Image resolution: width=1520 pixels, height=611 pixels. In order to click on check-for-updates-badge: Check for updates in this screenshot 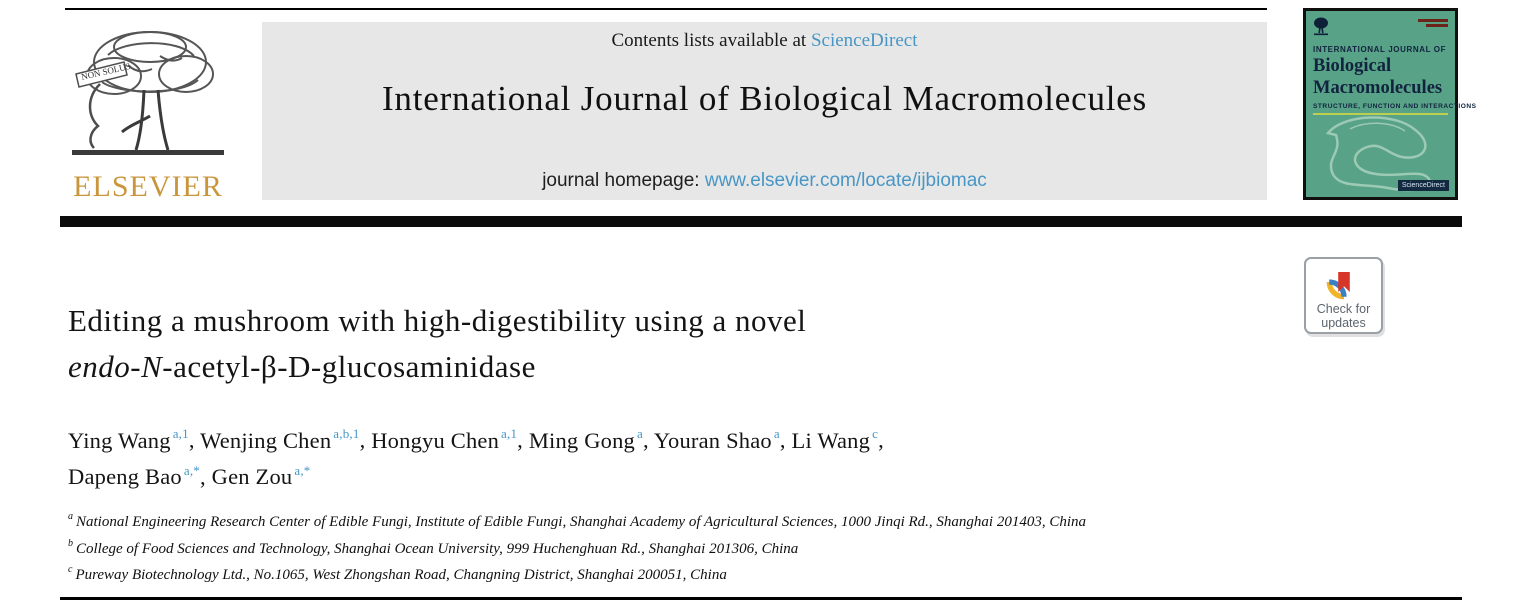, I will do `click(1343, 295)`.